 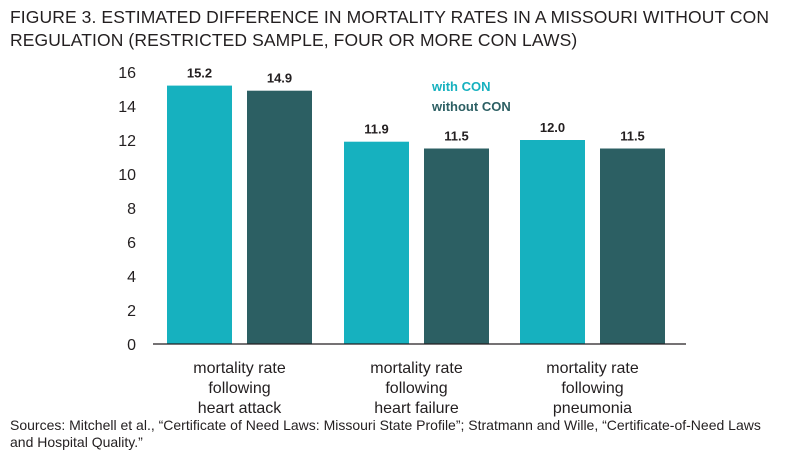 What do you see at coordinates (127, 107) in the screenshot?
I see `y-tick-label: 14` at bounding box center [127, 107].